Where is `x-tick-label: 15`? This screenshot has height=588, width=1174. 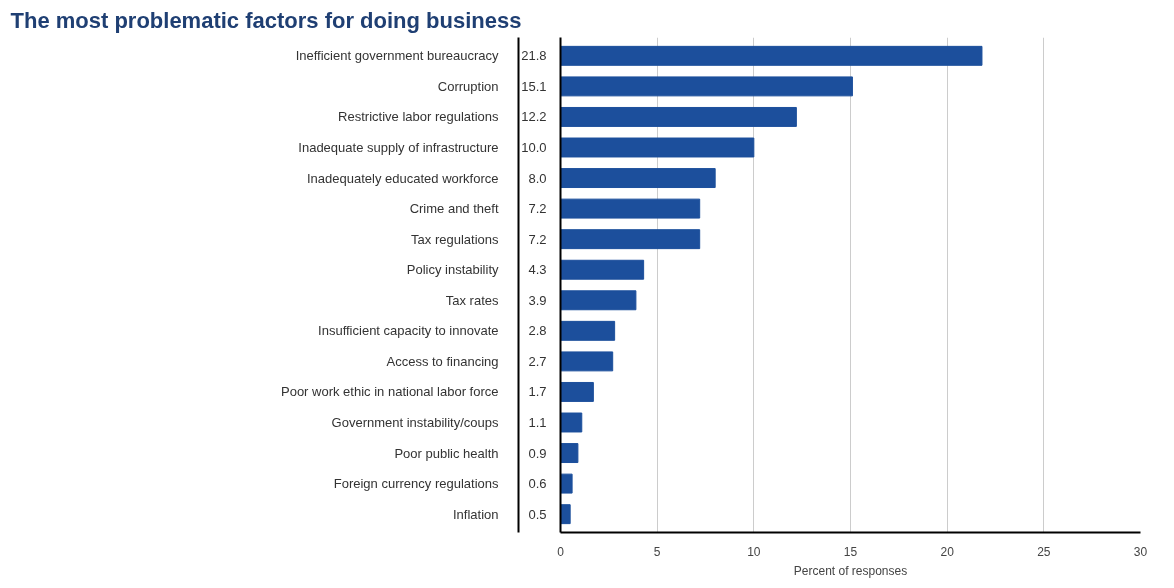
x-tick-label: 15 is located at coordinates (850, 551).